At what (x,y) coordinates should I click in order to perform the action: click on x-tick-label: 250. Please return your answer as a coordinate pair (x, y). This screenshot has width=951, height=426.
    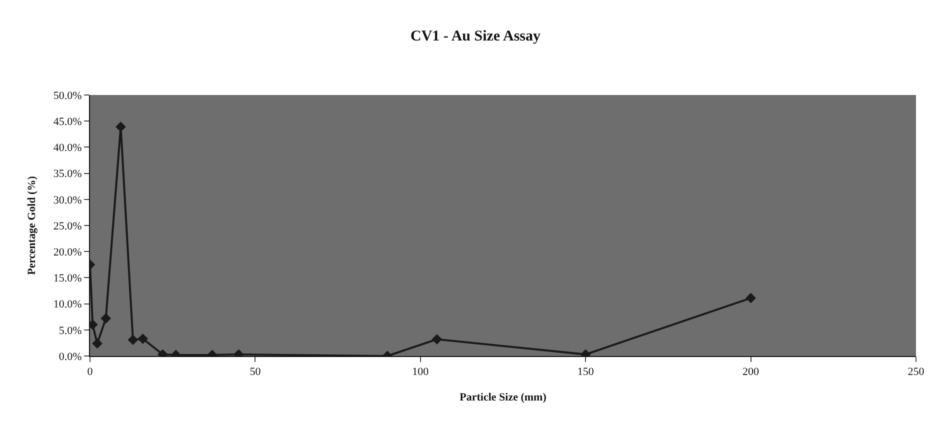
    Looking at the image, I should click on (916, 372).